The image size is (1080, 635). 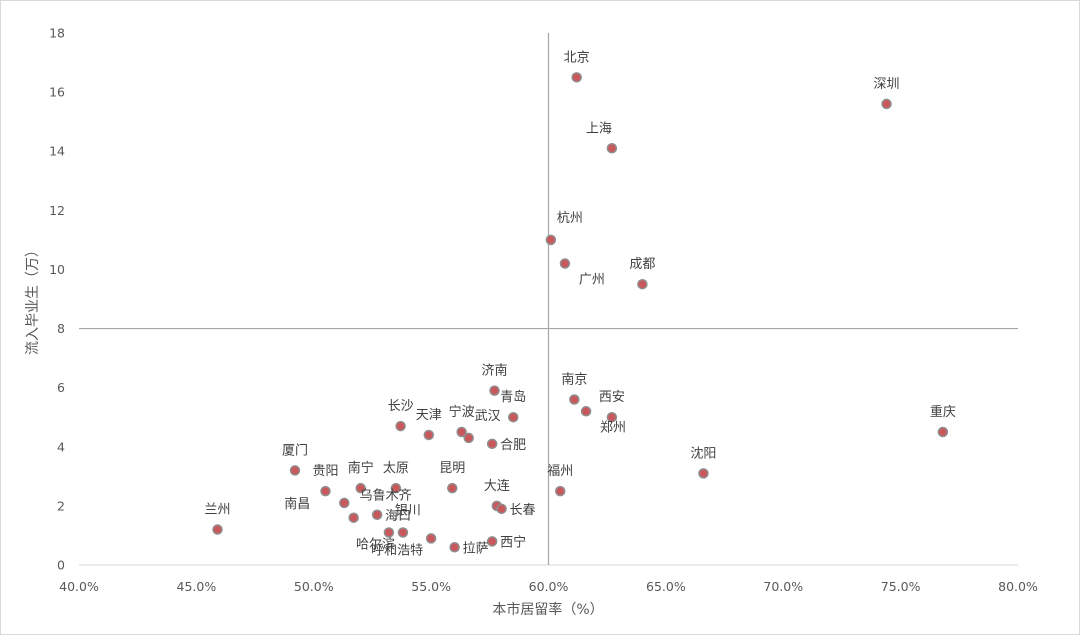 I want to click on y-tick-label: 4, so click(x=61, y=446).